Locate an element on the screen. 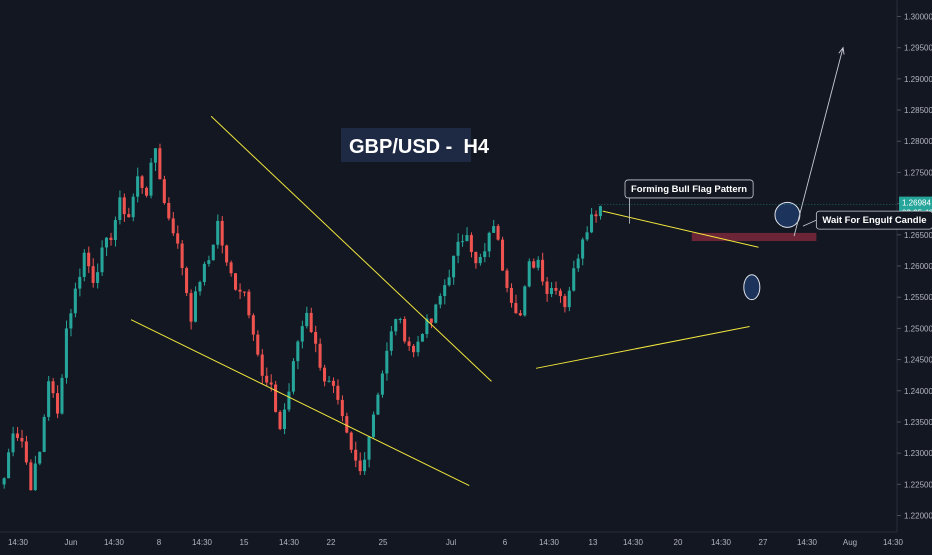 The width and height of the screenshot is (932, 555). time-tick-label: 20 is located at coordinates (678, 542).